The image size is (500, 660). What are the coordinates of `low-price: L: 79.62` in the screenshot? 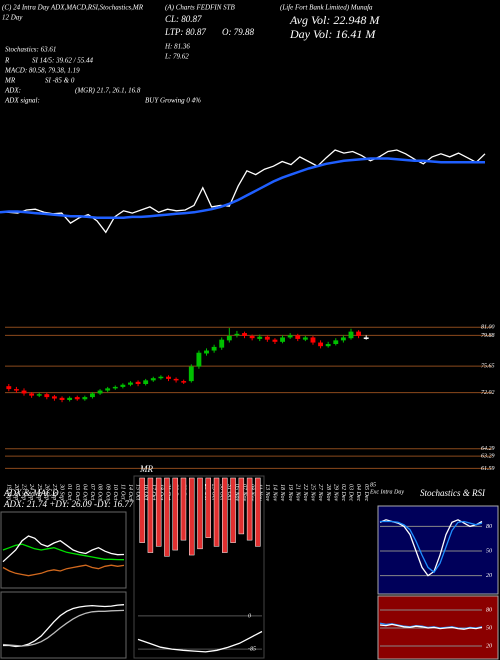 It's located at (176, 57).